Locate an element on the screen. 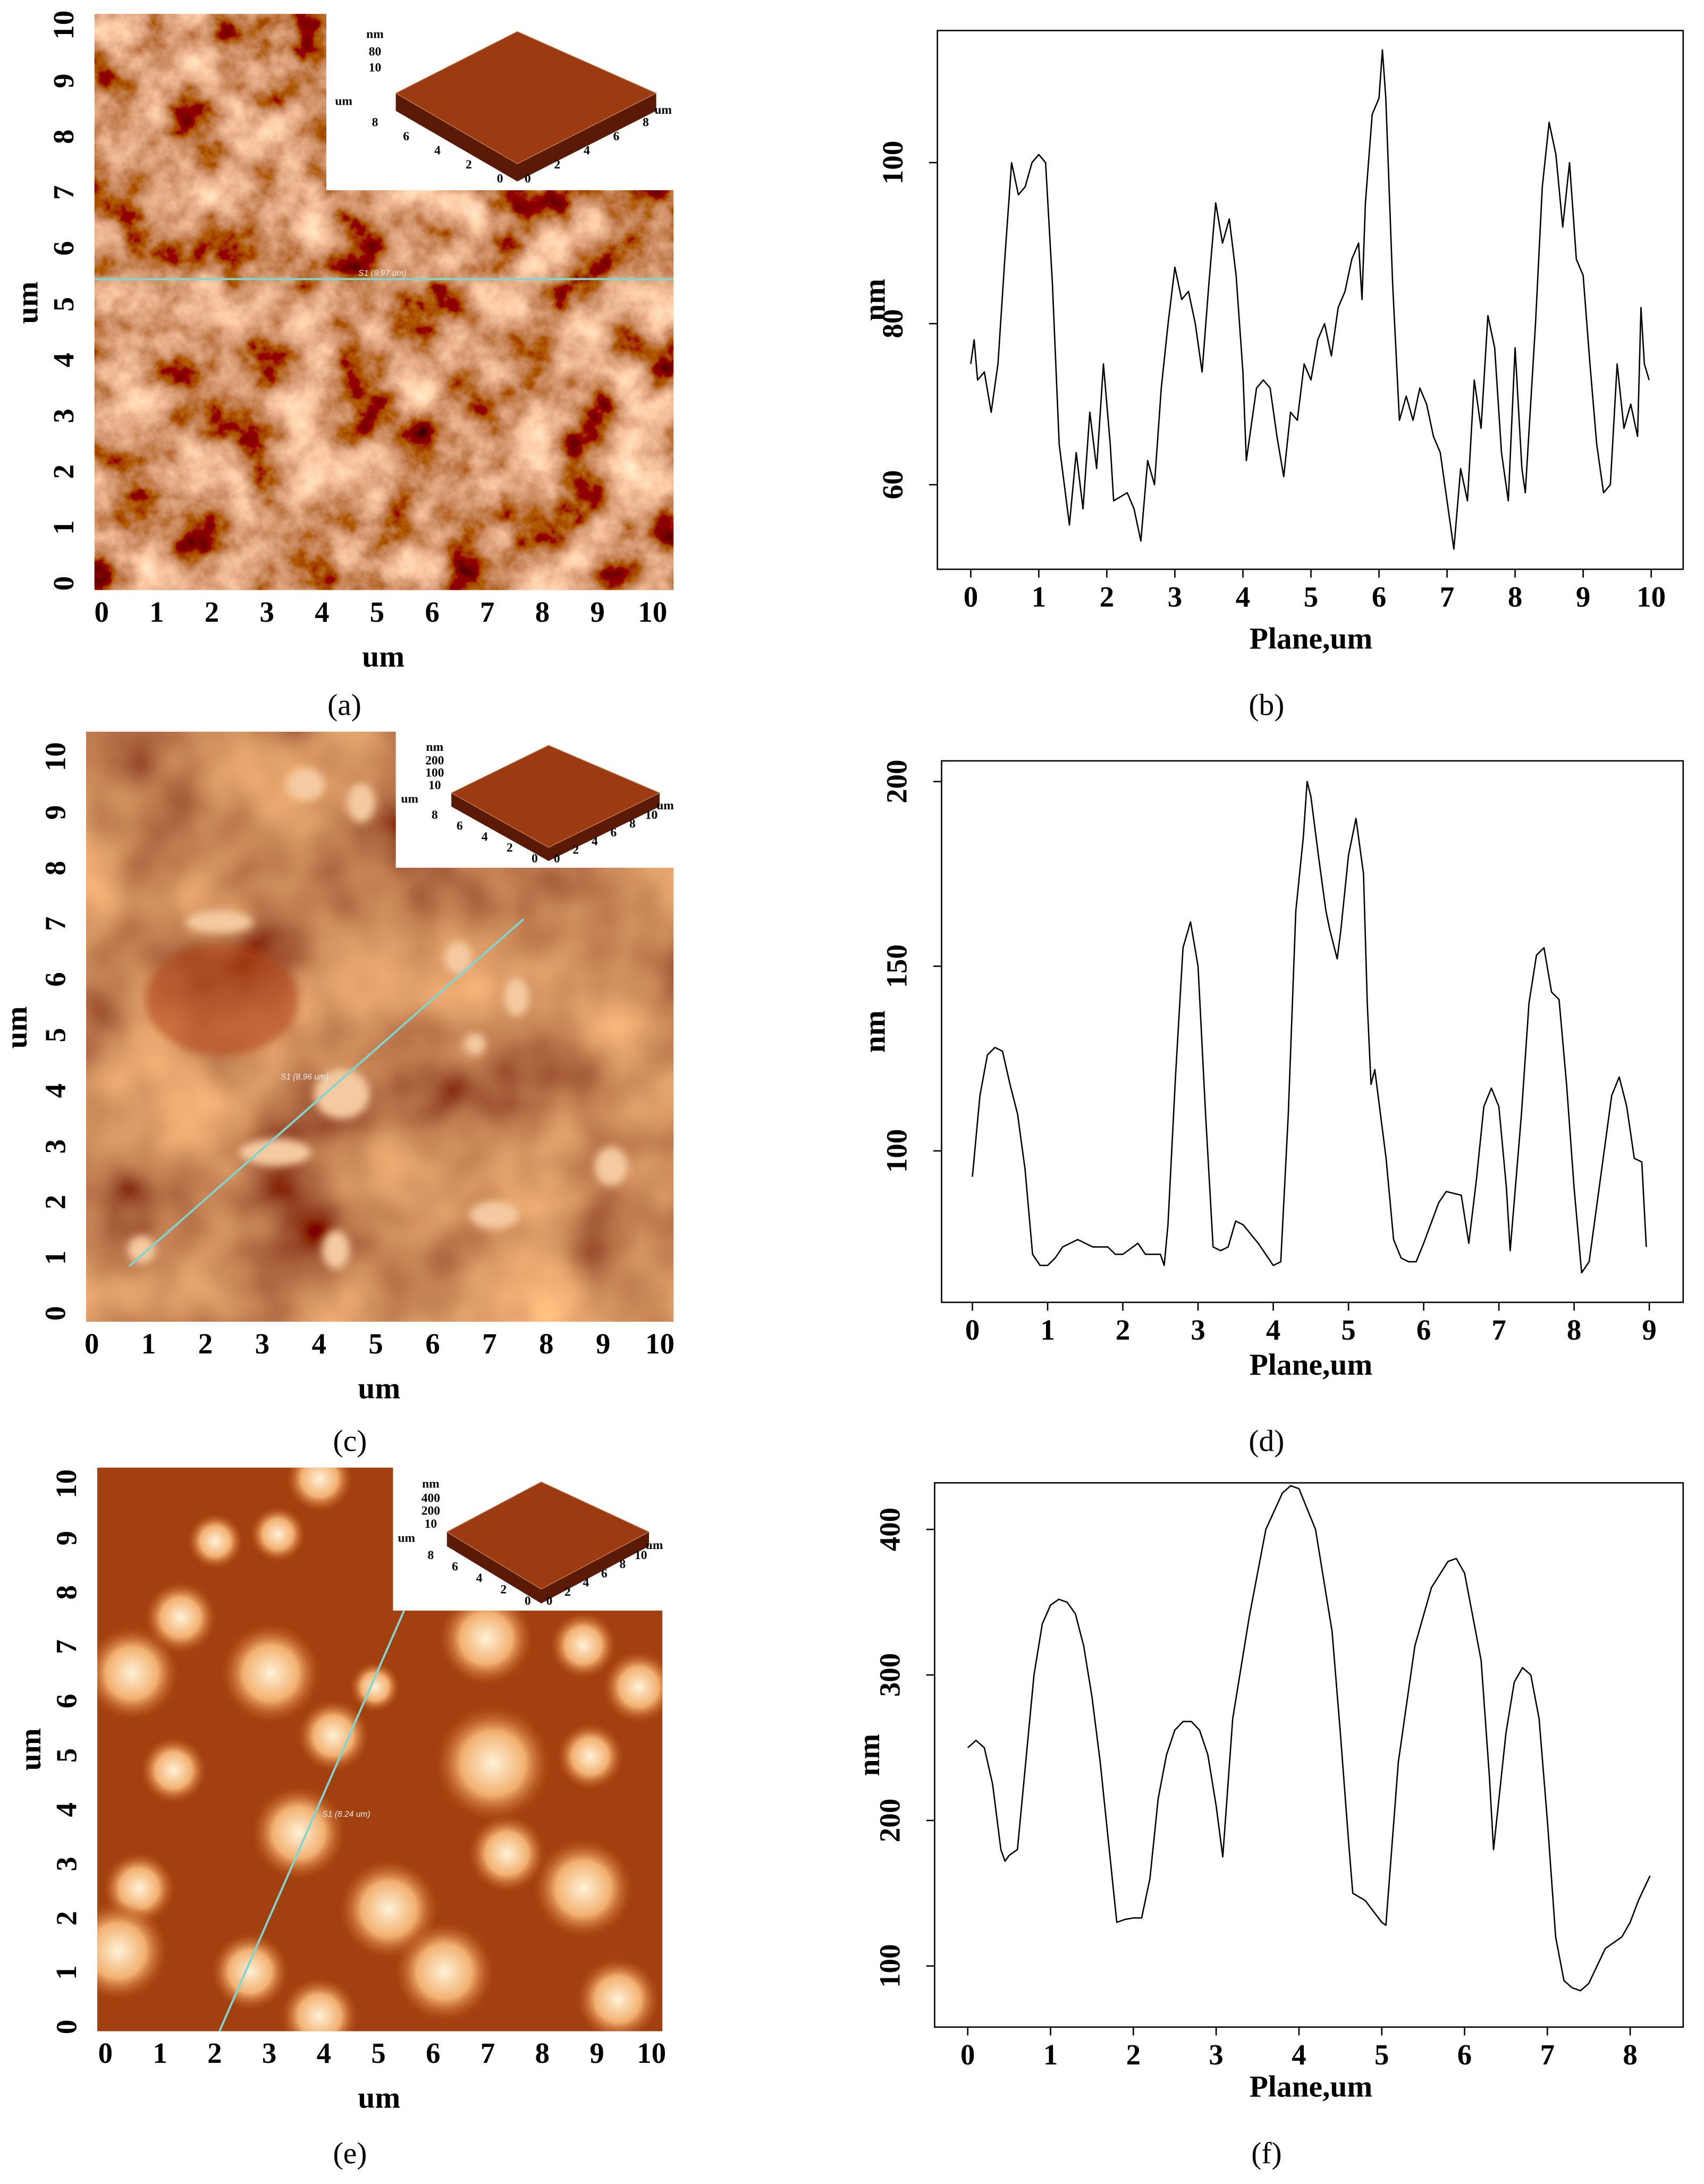 This screenshot has height=2184, width=1704. y-tick-label: 300 is located at coordinates (890, 1675).